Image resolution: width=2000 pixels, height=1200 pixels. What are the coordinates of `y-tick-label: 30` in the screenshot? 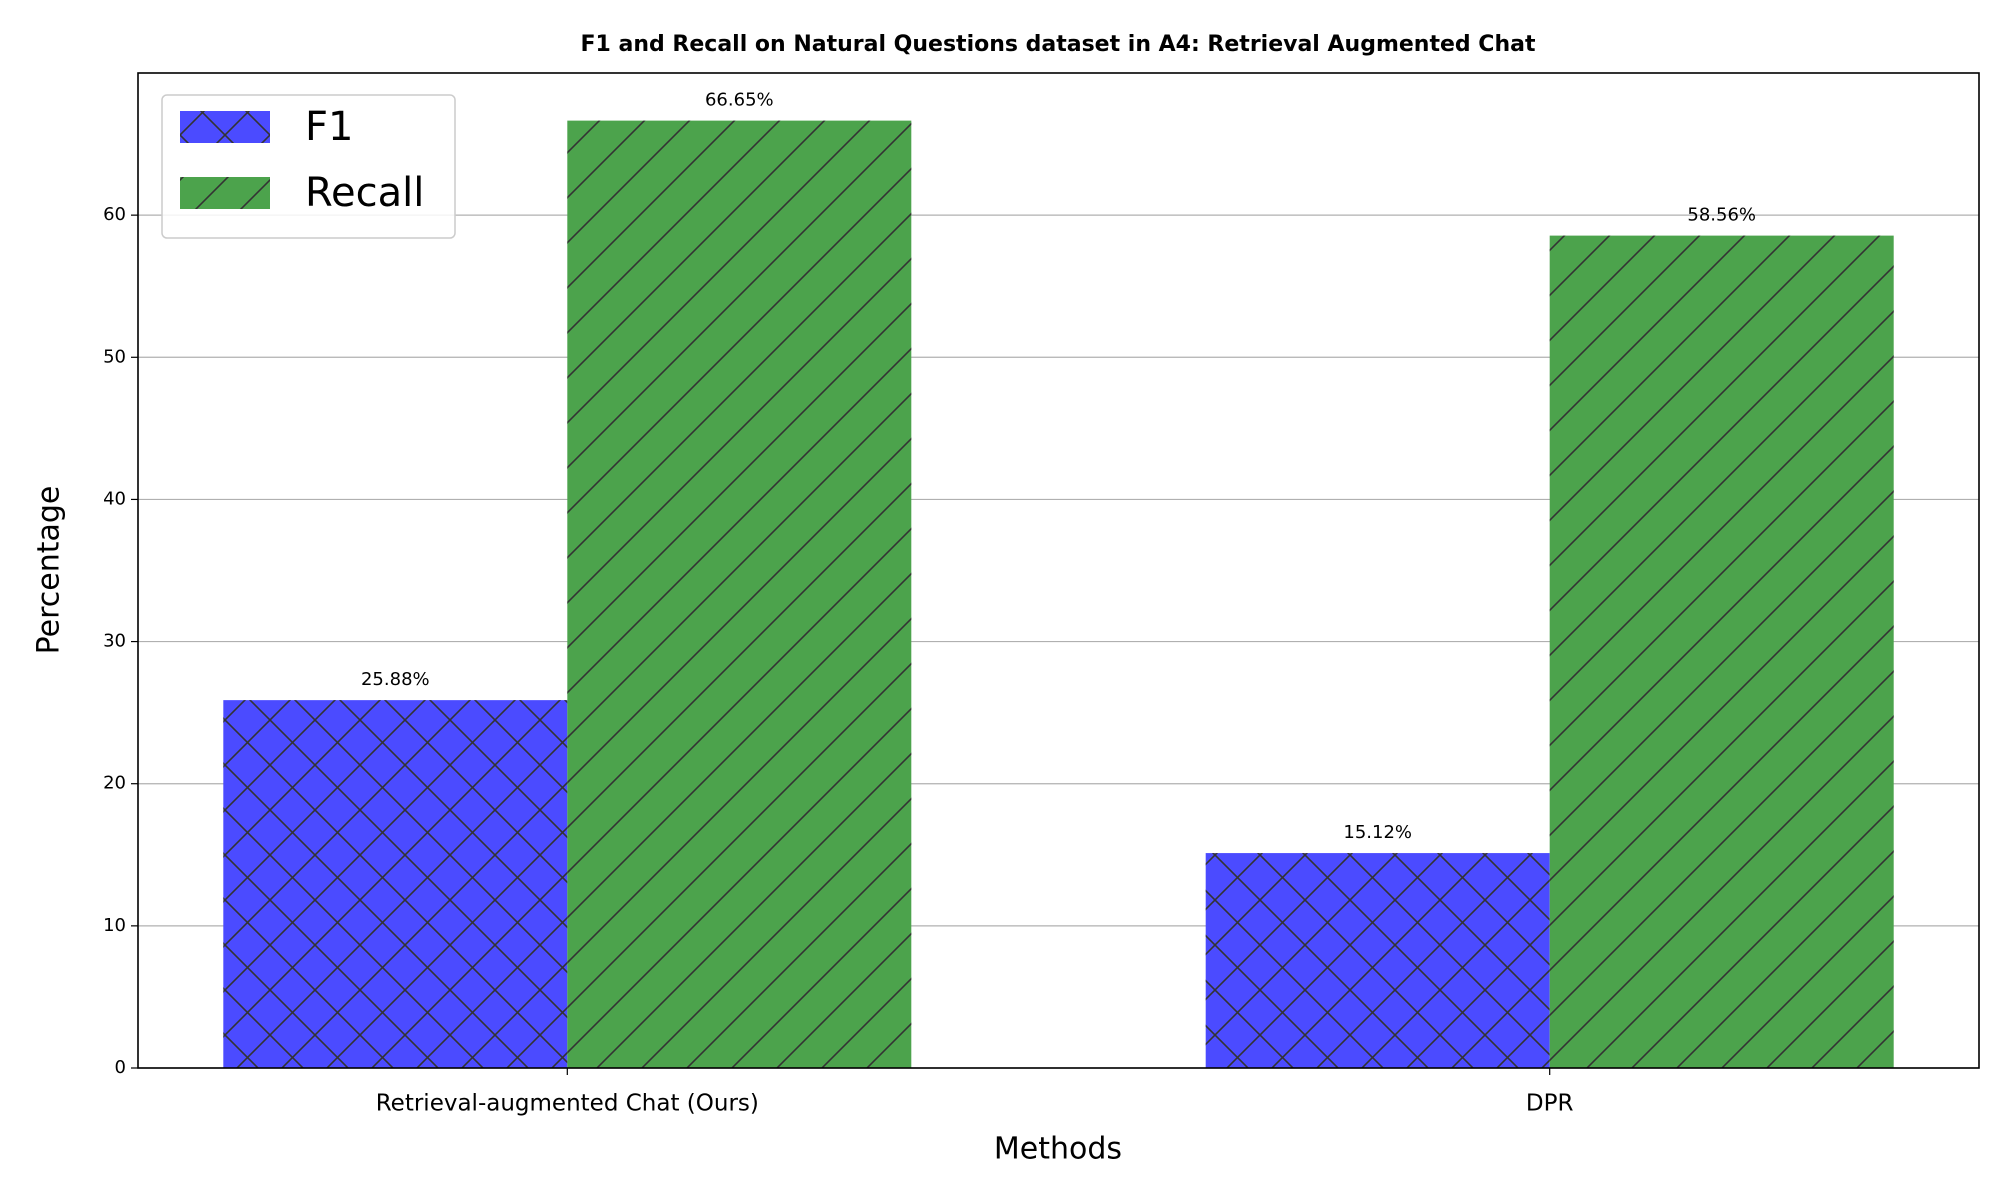 It's located at (114, 641).